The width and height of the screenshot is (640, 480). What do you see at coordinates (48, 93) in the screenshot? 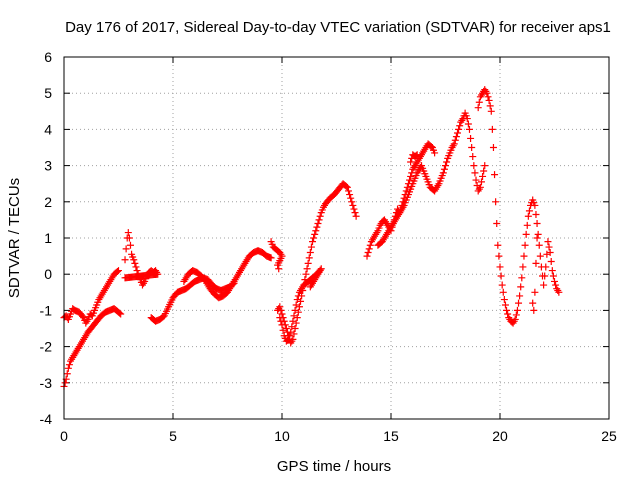
I see `y-tick-label: 5` at bounding box center [48, 93].